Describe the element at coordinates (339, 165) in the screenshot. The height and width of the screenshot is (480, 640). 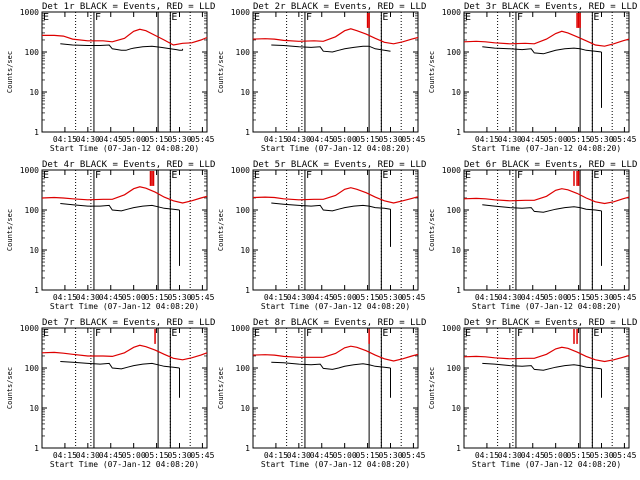
I see `panel-title: Det 5r BLACK = Events, RED = LLD` at that location.